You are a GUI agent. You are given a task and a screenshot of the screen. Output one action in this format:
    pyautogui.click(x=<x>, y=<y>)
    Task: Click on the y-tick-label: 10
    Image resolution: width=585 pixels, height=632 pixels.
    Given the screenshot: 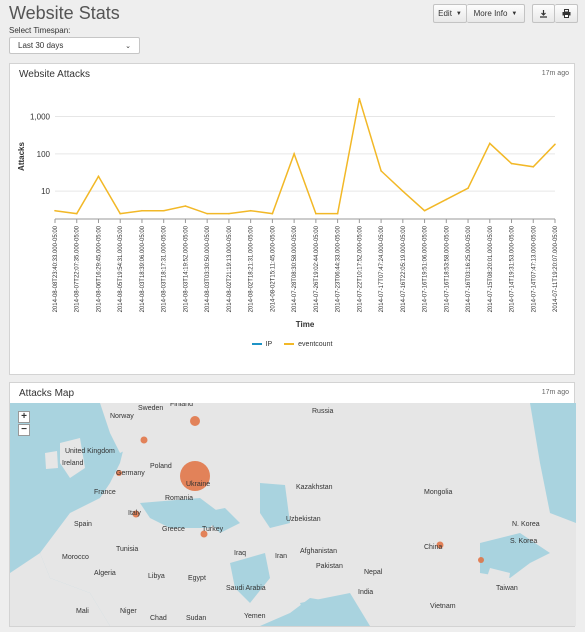 What is the action you would take?
    pyautogui.click(x=45, y=191)
    